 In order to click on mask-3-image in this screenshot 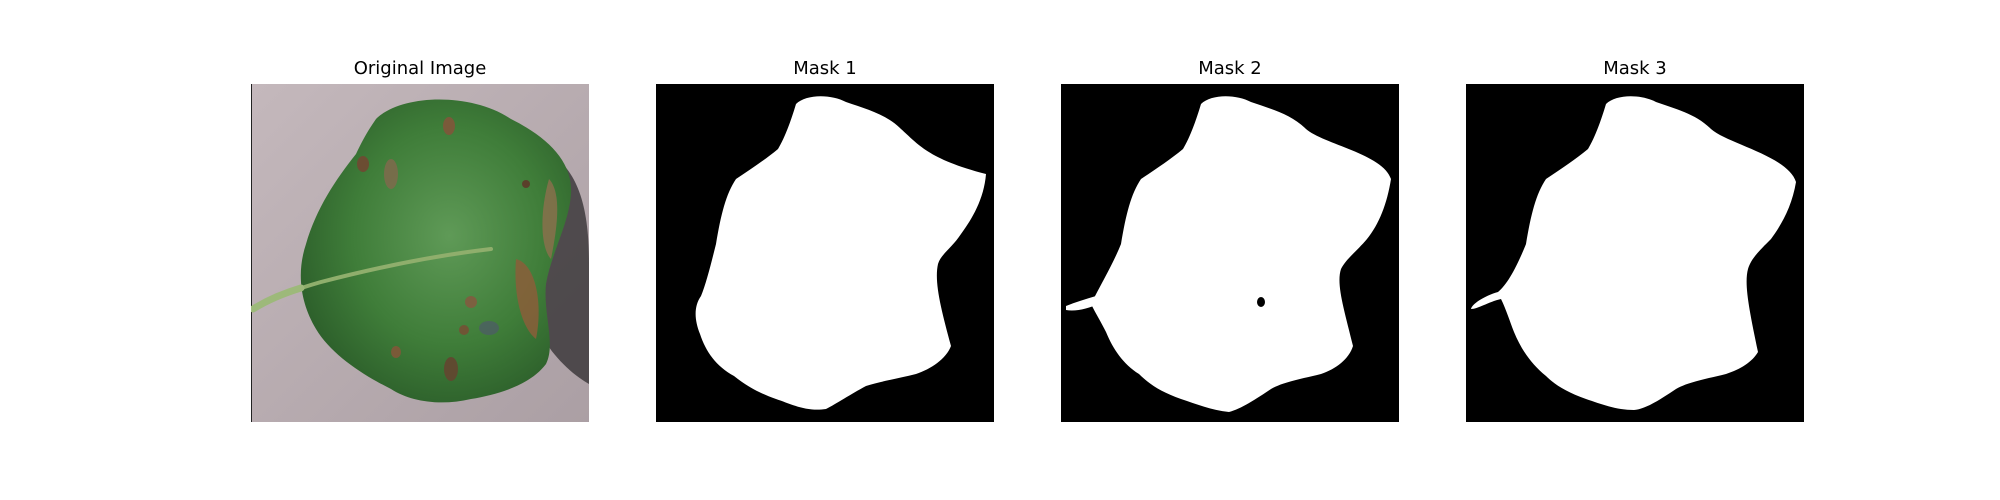, I will do `click(1635, 253)`.